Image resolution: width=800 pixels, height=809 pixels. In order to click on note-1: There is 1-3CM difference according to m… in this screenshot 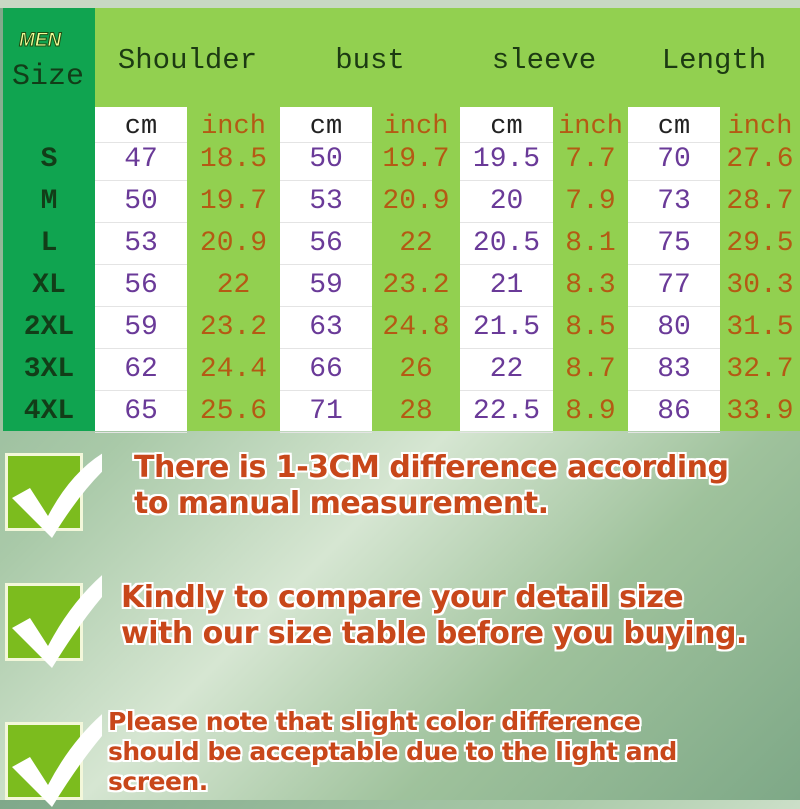, I will do `click(431, 486)`.